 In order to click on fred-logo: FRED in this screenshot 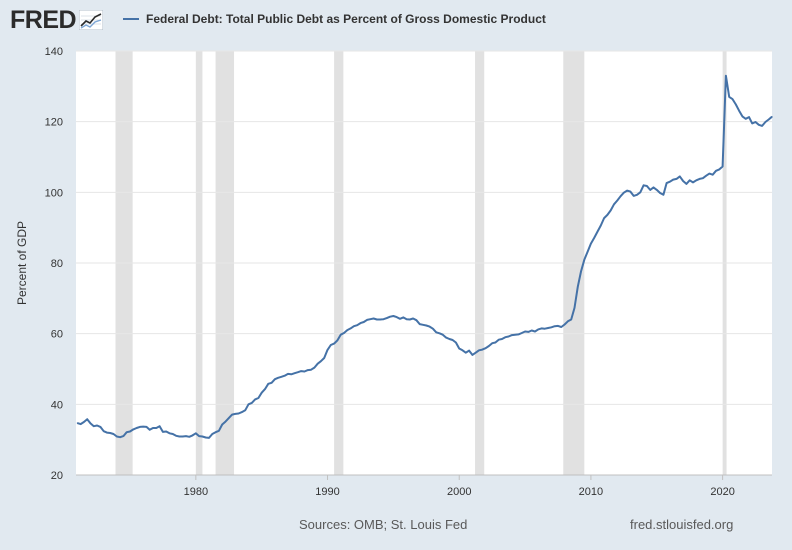, I will do `click(57, 20)`.